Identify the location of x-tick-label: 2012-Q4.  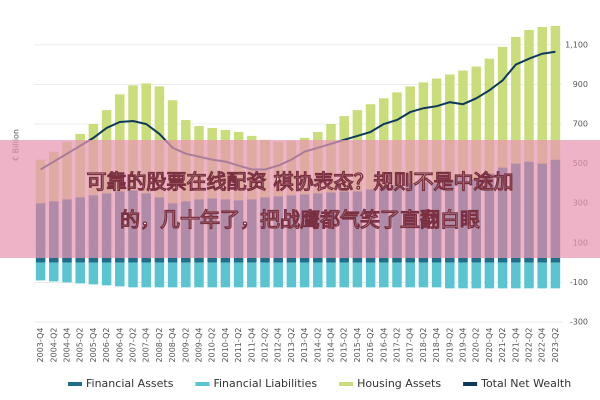
(278, 345).